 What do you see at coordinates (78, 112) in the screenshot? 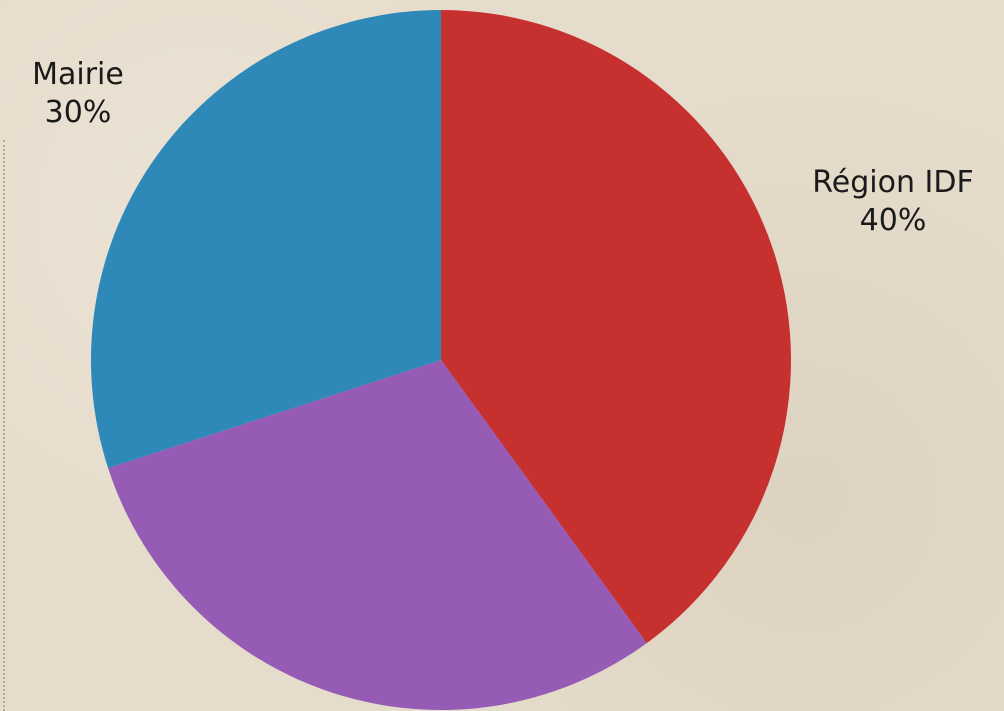
I see `slice-percent-mairie: 30%` at bounding box center [78, 112].